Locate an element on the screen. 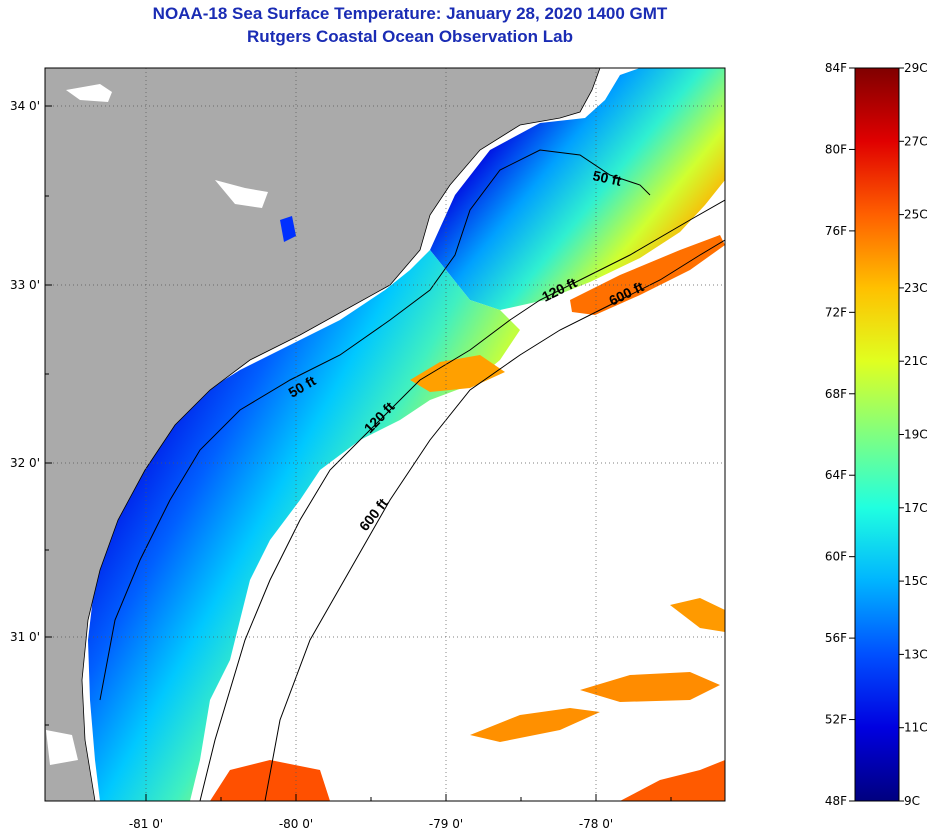 The image size is (928, 832). sst-field-north is located at coordinates (577, 189).